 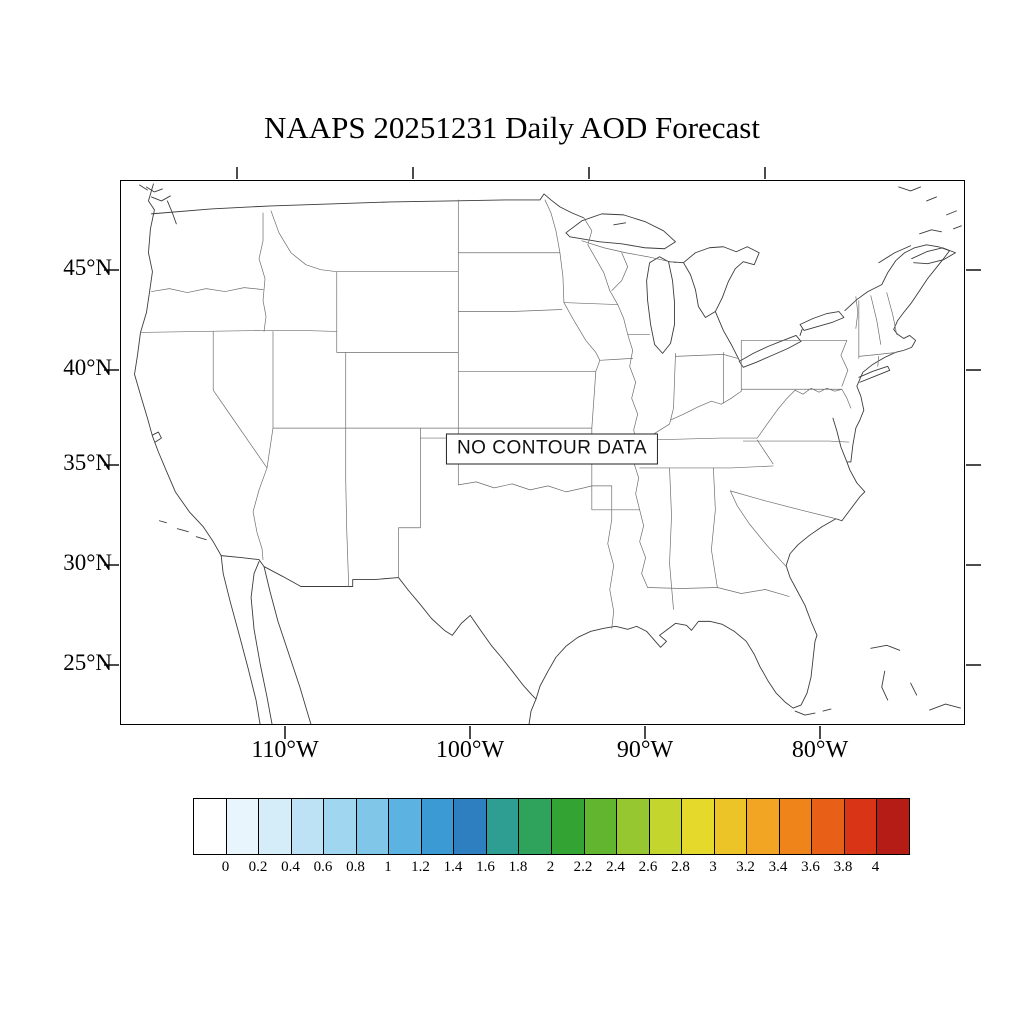 I want to click on channel-islands-path, so click(x=182, y=530).